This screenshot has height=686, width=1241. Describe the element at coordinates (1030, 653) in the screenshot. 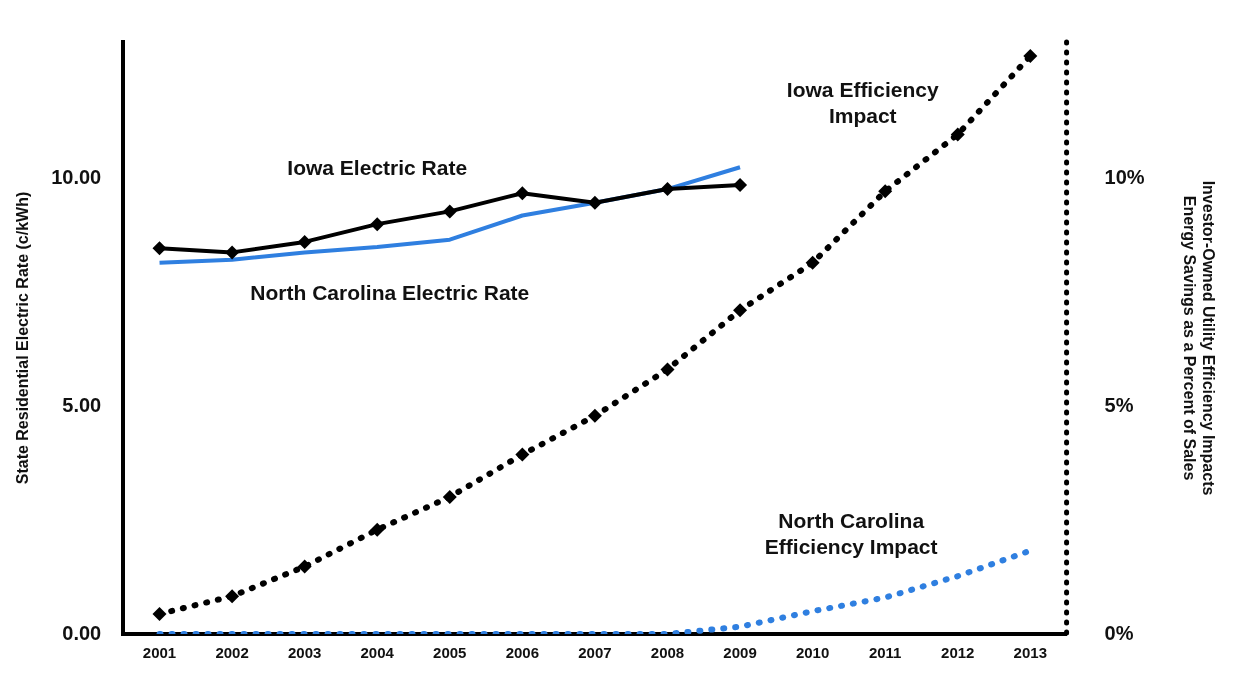

I see `x-tick-label: 2013` at that location.